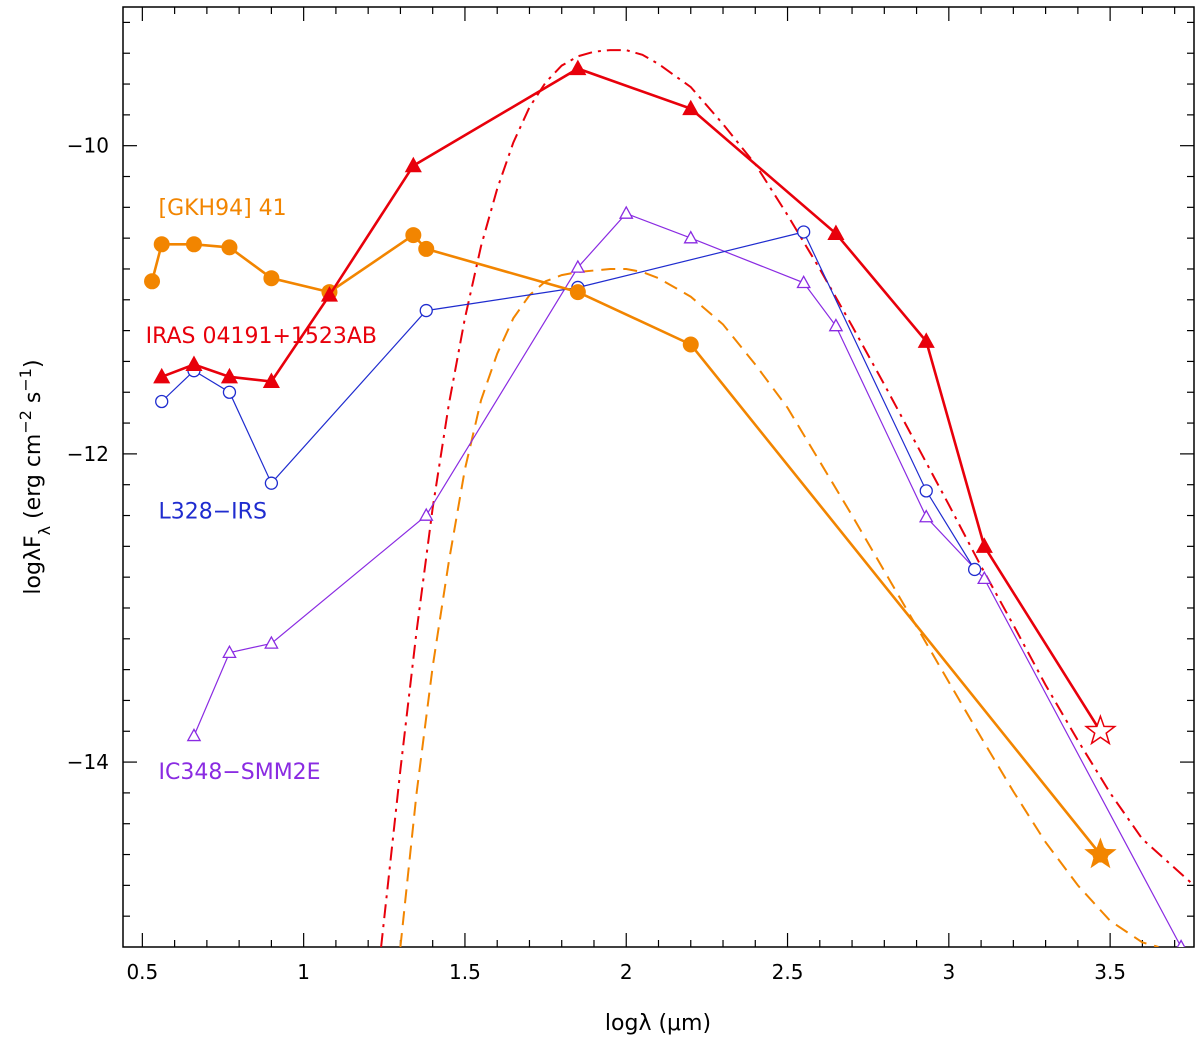 The height and width of the screenshot is (1054, 1200). I want to click on x-tick-label: 3, so click(948, 972).